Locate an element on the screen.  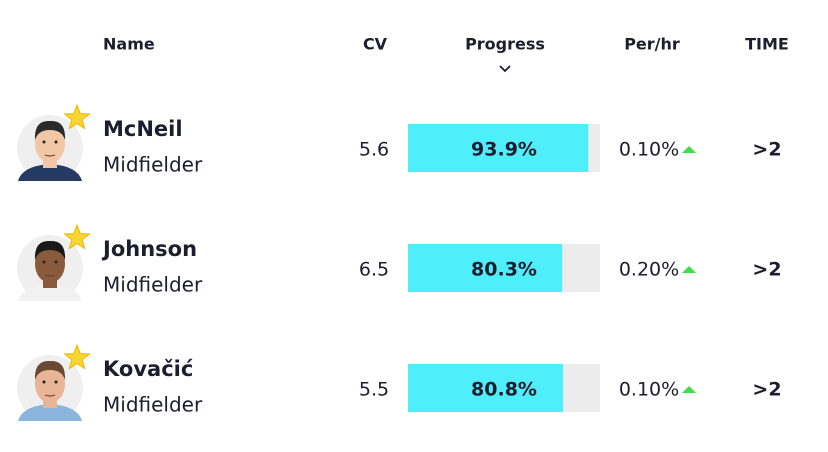
cv-value: 6.5 is located at coordinates (374, 270).